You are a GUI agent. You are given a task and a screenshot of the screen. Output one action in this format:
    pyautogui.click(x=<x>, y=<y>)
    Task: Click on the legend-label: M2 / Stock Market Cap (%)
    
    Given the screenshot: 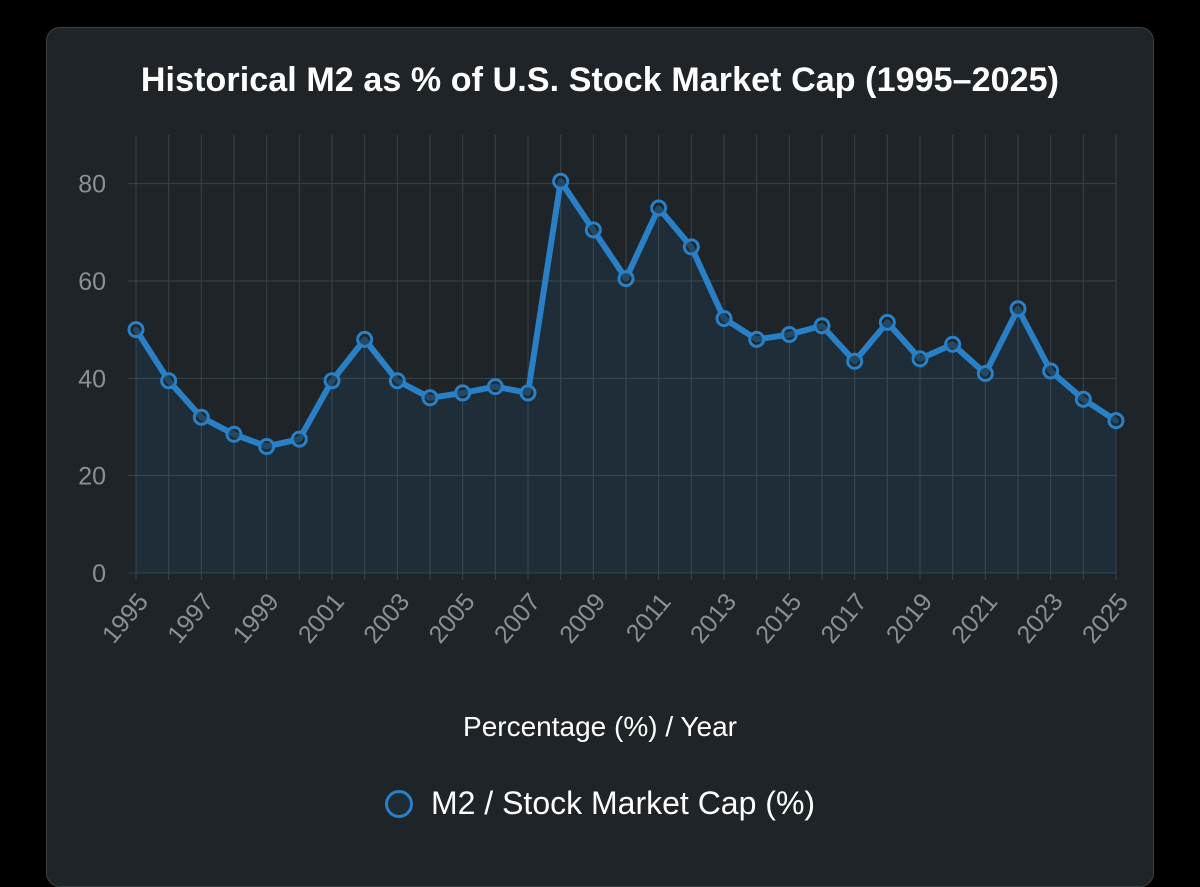 What is the action you would take?
    pyautogui.click(x=623, y=803)
    